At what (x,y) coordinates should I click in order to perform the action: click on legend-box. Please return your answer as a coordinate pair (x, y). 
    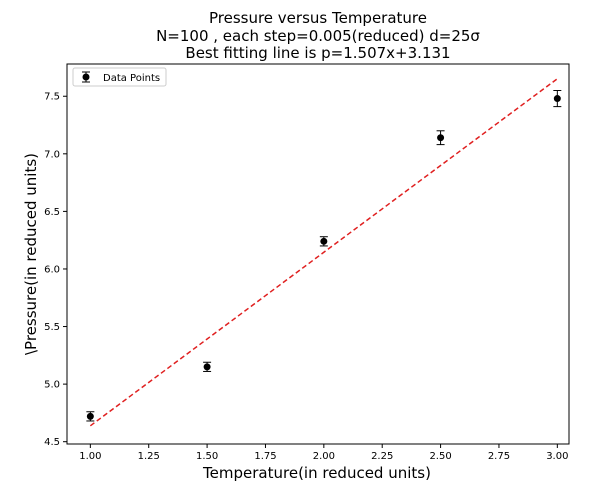
    Looking at the image, I should click on (119, 77).